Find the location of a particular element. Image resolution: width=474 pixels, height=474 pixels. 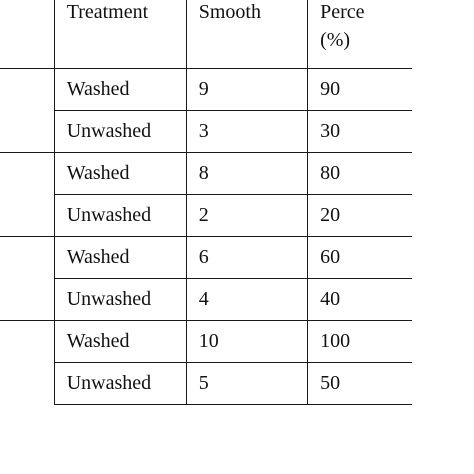

header-percent-unit: (%) is located at coordinates (335, 40).